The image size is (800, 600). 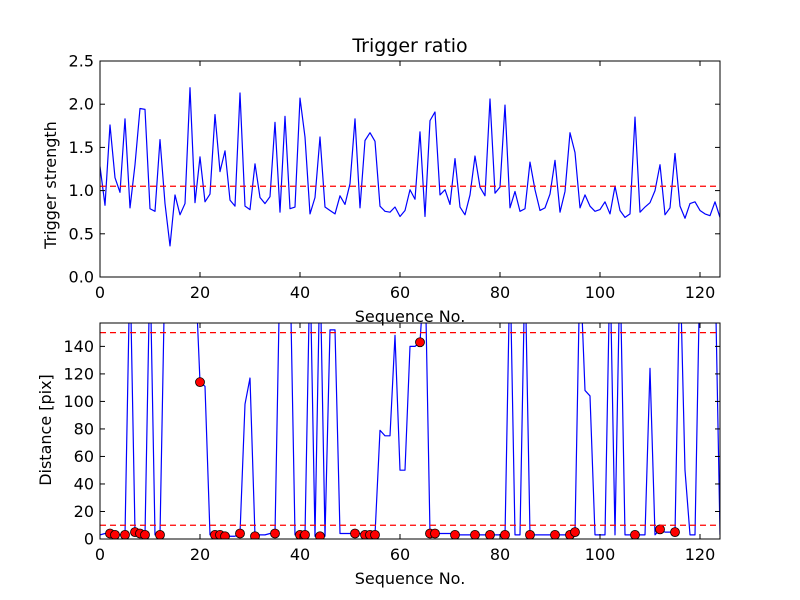 What do you see at coordinates (45, 430) in the screenshot?
I see `y-axis-label: Distance [pix]` at bounding box center [45, 430].